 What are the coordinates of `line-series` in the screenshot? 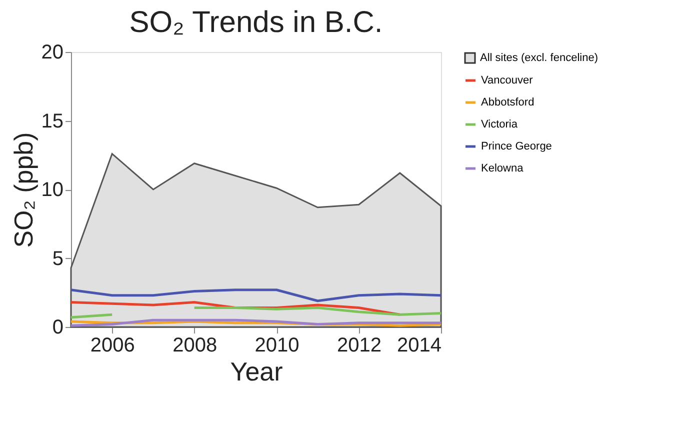 It's located at (256, 295).